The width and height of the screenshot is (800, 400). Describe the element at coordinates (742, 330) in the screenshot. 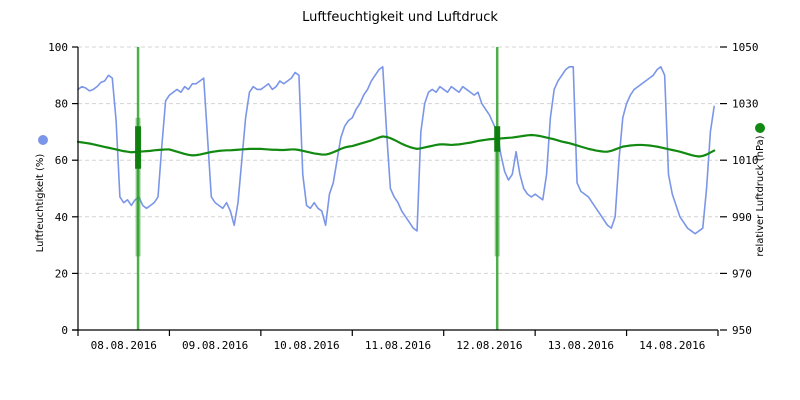

I see `right-axis-tick-label: 950` at that location.